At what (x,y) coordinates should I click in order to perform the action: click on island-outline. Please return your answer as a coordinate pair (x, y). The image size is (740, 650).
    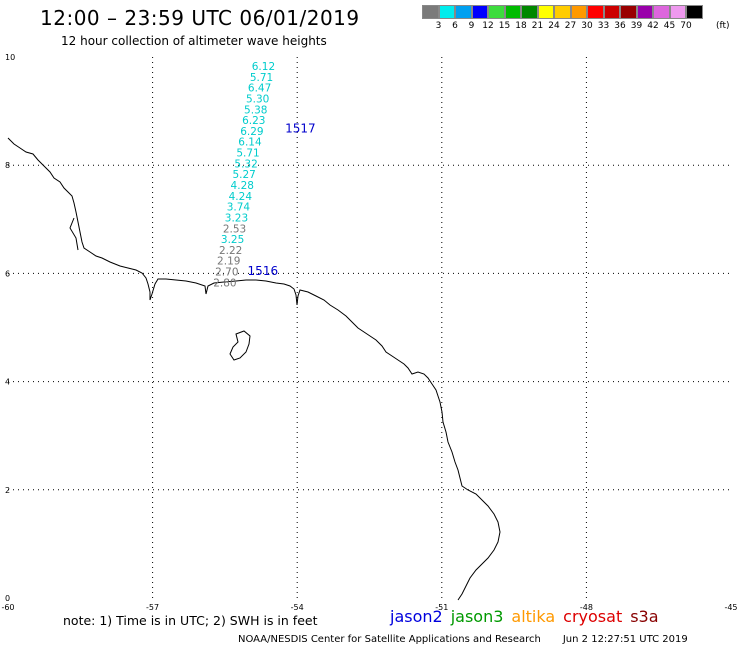
    Looking at the image, I should click on (240, 345).